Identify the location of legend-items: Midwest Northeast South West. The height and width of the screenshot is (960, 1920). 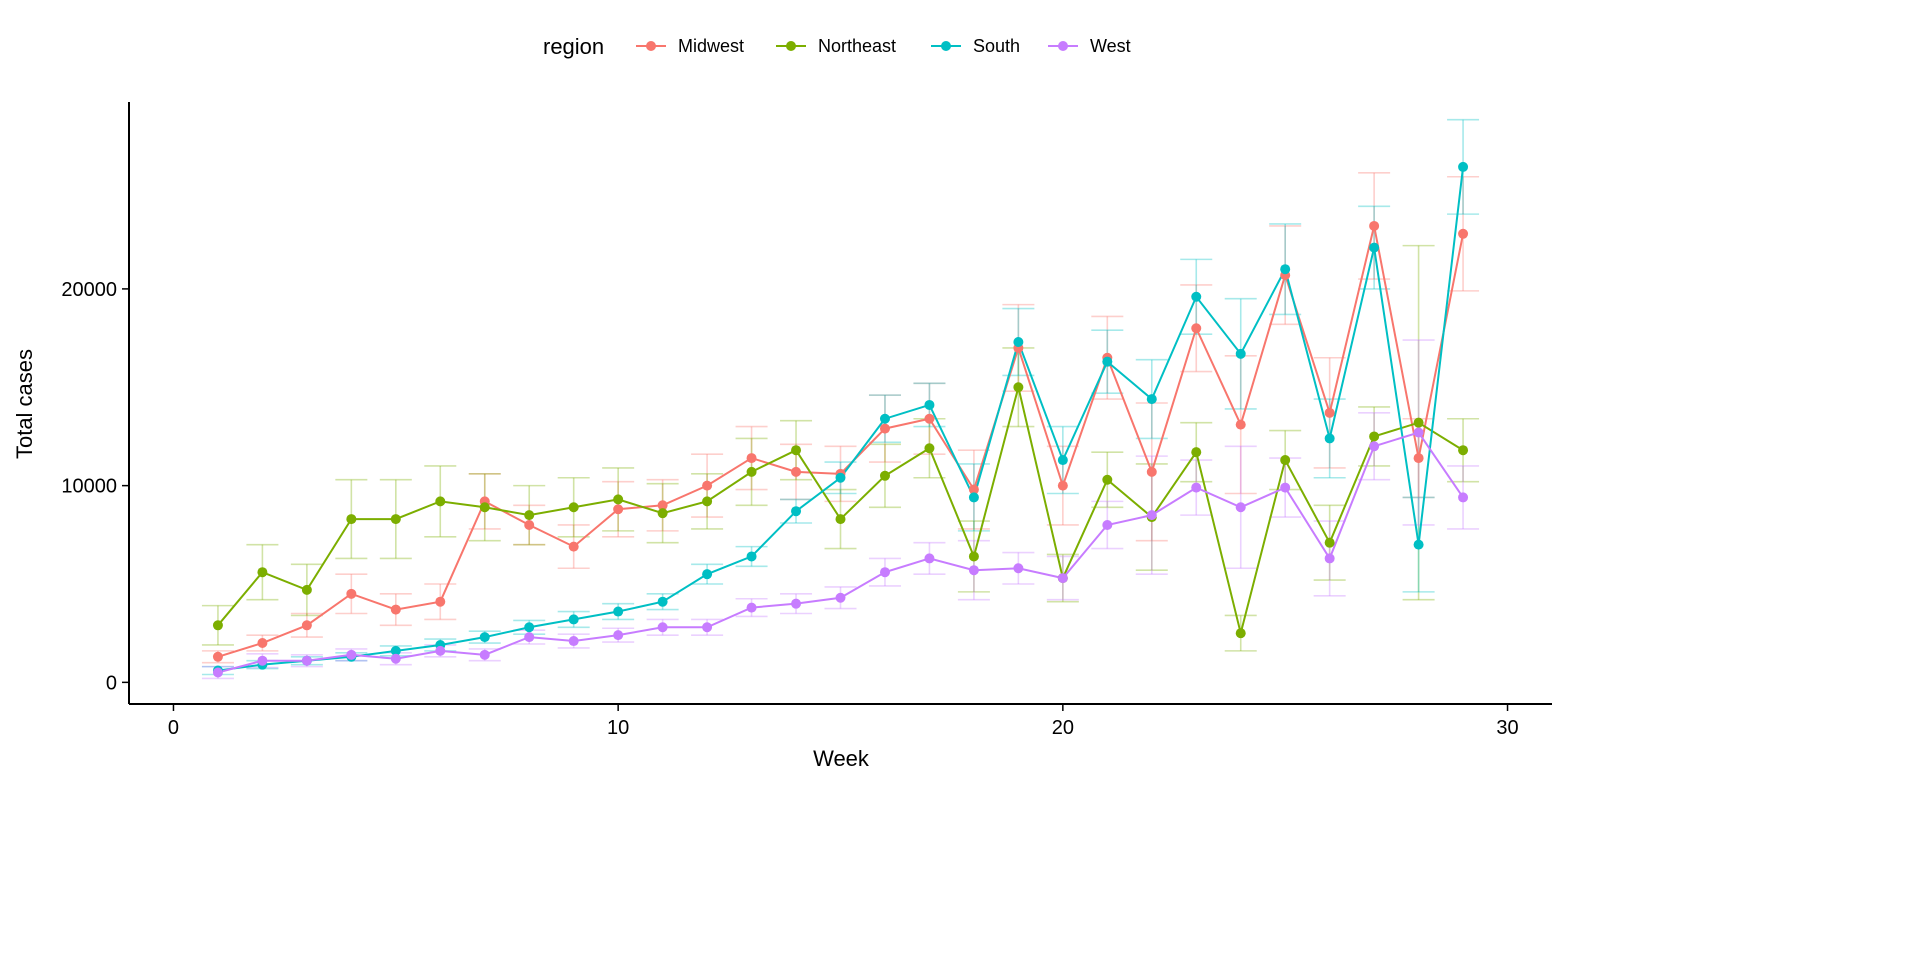
(883, 46).